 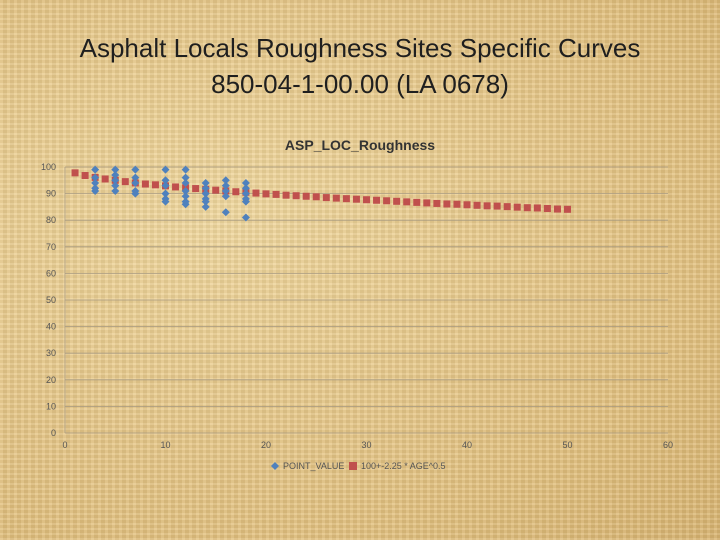 What do you see at coordinates (275, 466) in the screenshot?
I see `legend-marker-point-value` at bounding box center [275, 466].